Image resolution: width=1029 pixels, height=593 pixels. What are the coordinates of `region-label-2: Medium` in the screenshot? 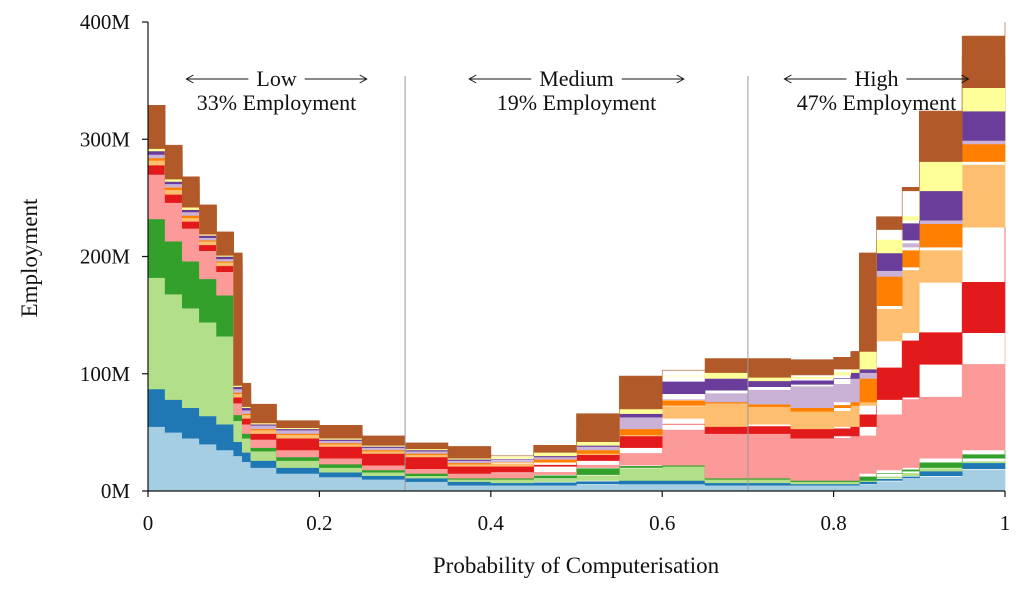 It's located at (576, 78).